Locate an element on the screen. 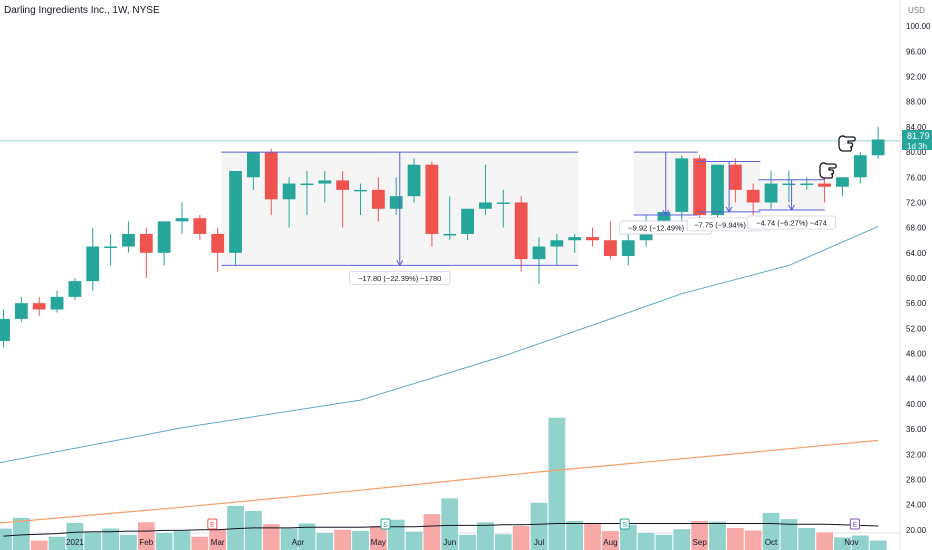  ma-slow-line is located at coordinates (439, 481).